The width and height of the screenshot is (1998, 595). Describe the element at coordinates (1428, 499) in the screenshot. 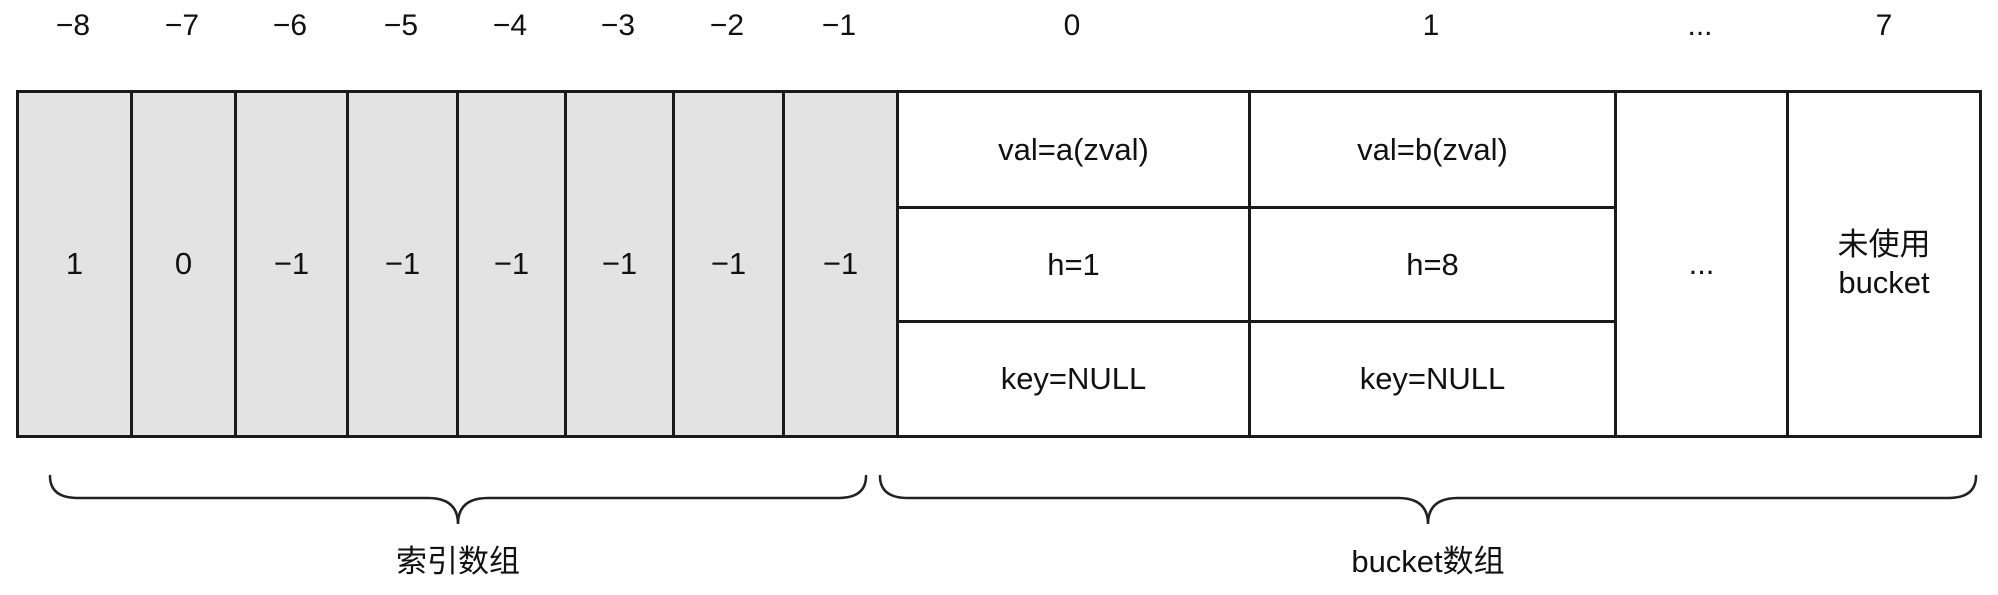

I see `bucket-array-brace` at that location.